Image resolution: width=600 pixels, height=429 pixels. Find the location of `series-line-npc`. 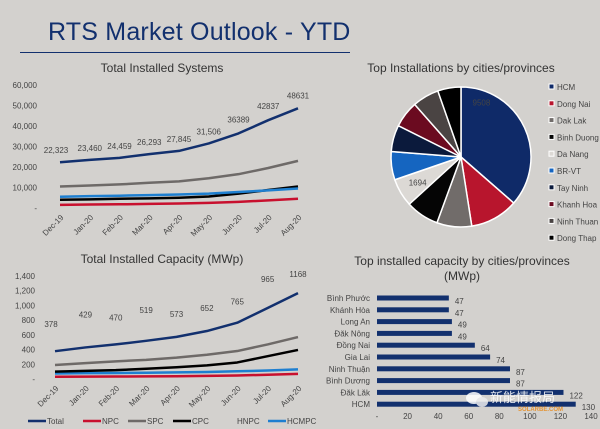

series-line-npc is located at coordinates (179, 202).